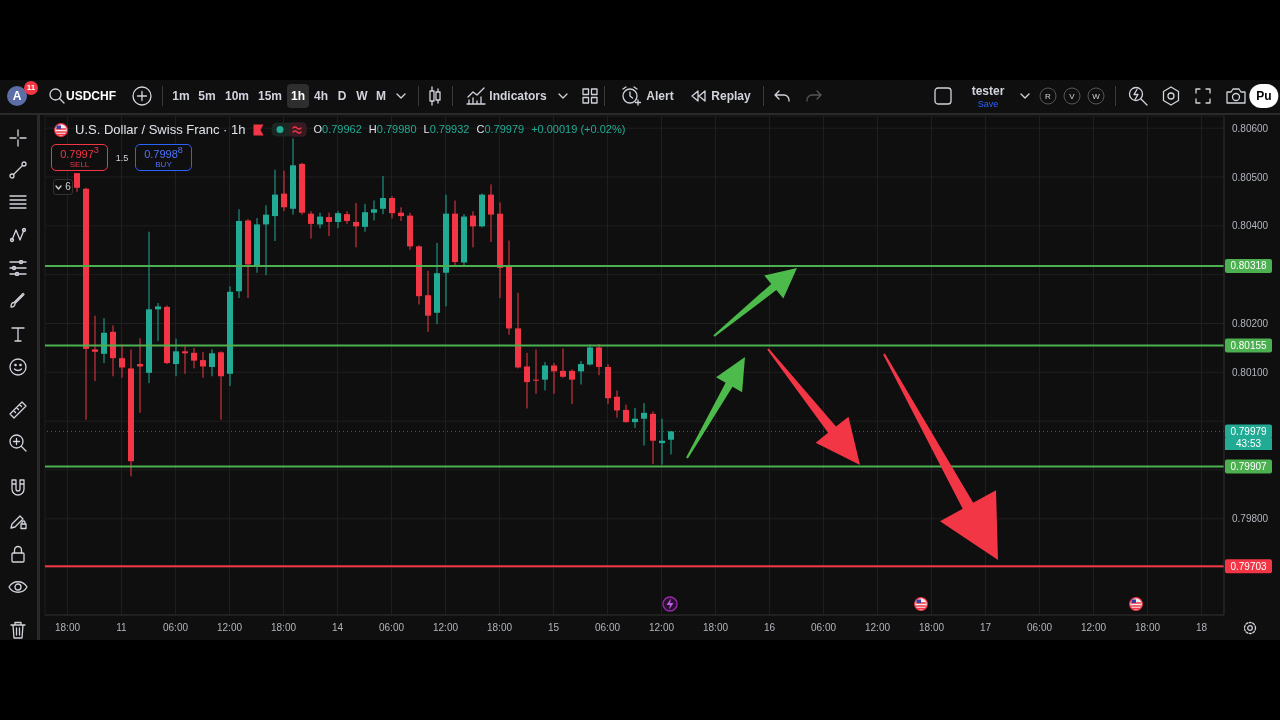 This screenshot has width=1280, height=720. What do you see at coordinates (731, 96) in the screenshot?
I see `text: Replay` at bounding box center [731, 96].